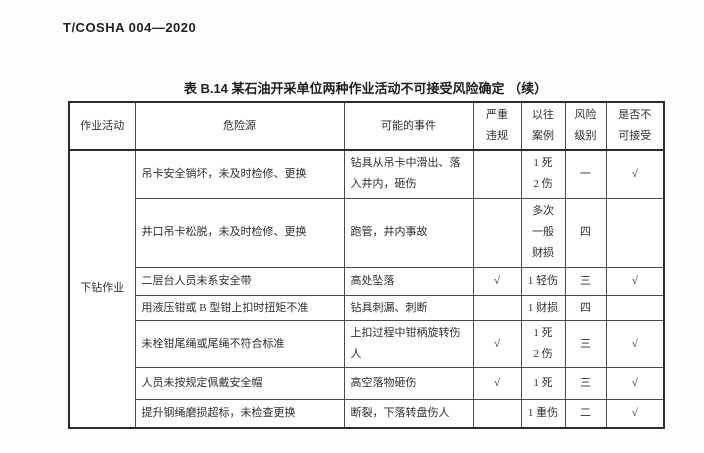 The width and height of the screenshot is (704, 453). I want to click on activity-cell: 下钻作业, so click(102, 289).